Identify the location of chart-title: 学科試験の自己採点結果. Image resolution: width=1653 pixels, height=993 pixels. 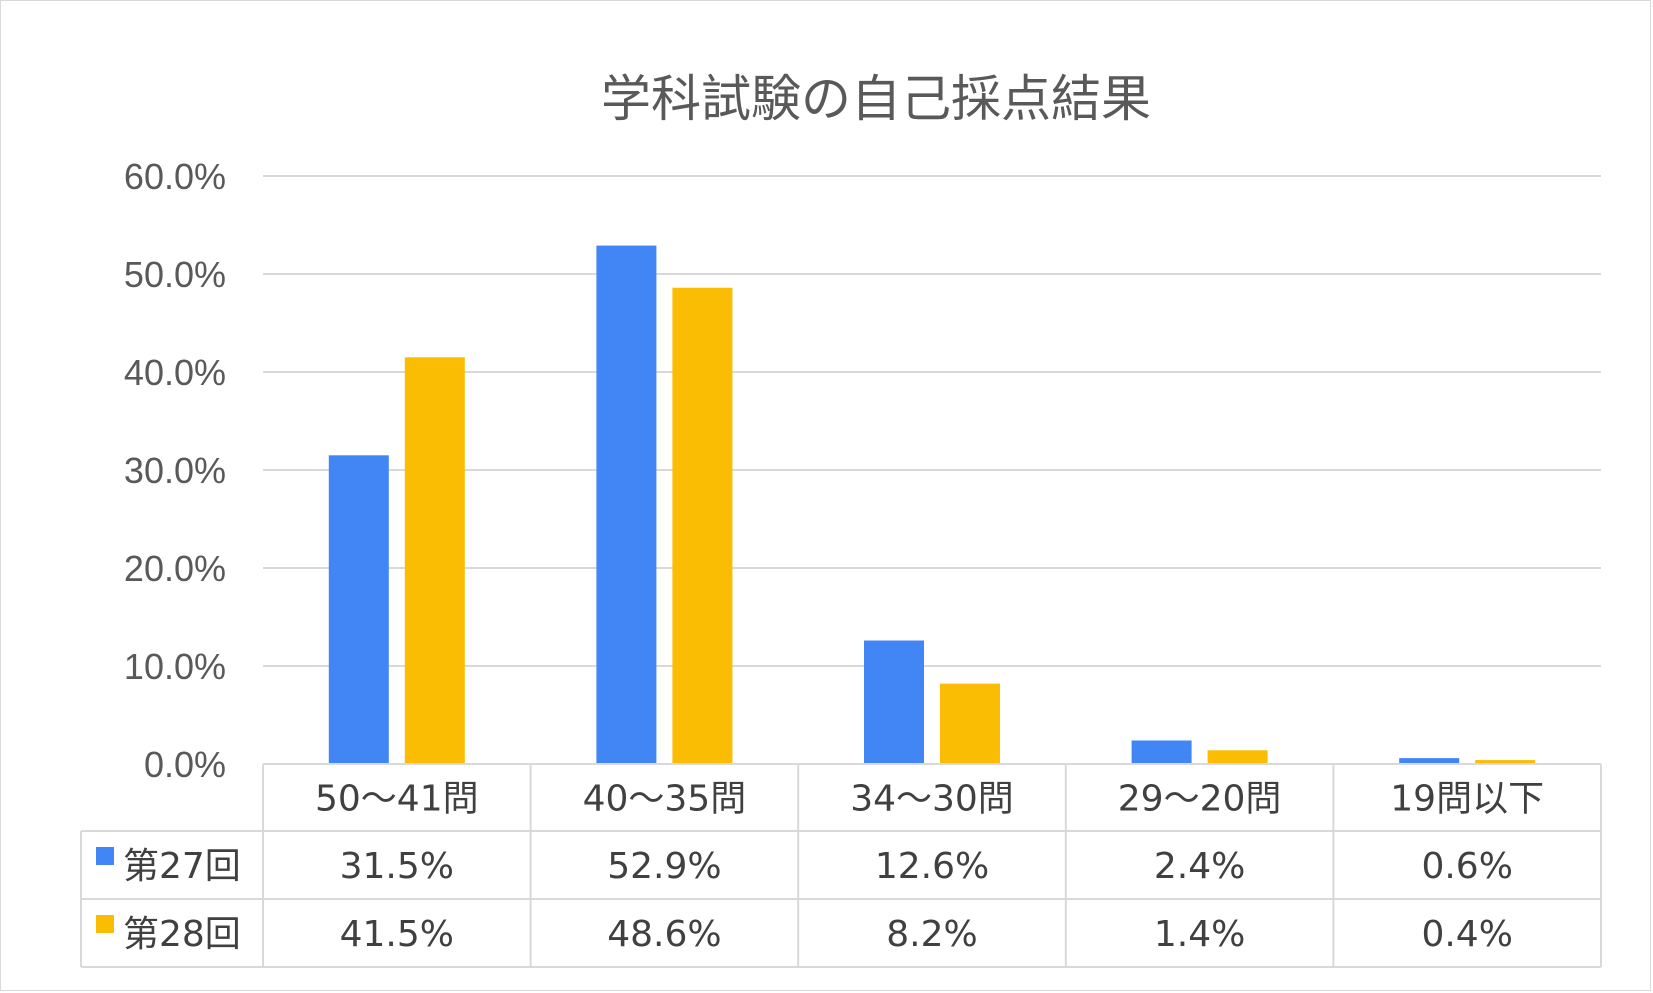
(876, 99).